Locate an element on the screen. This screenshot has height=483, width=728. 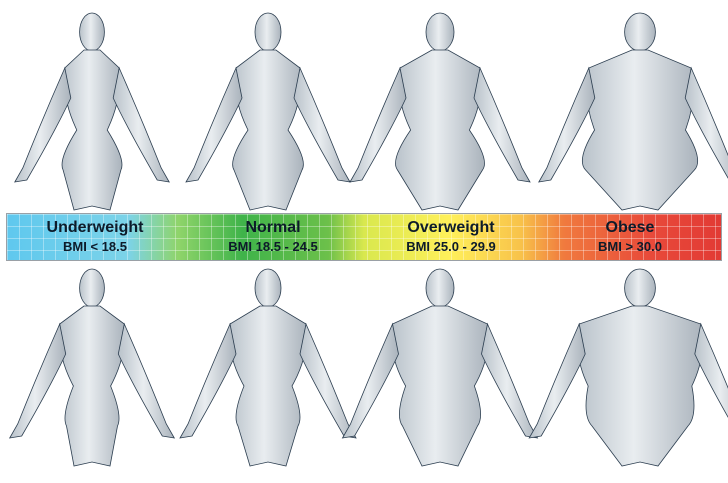
category-range: BMI > 30.0 is located at coordinates (630, 246).